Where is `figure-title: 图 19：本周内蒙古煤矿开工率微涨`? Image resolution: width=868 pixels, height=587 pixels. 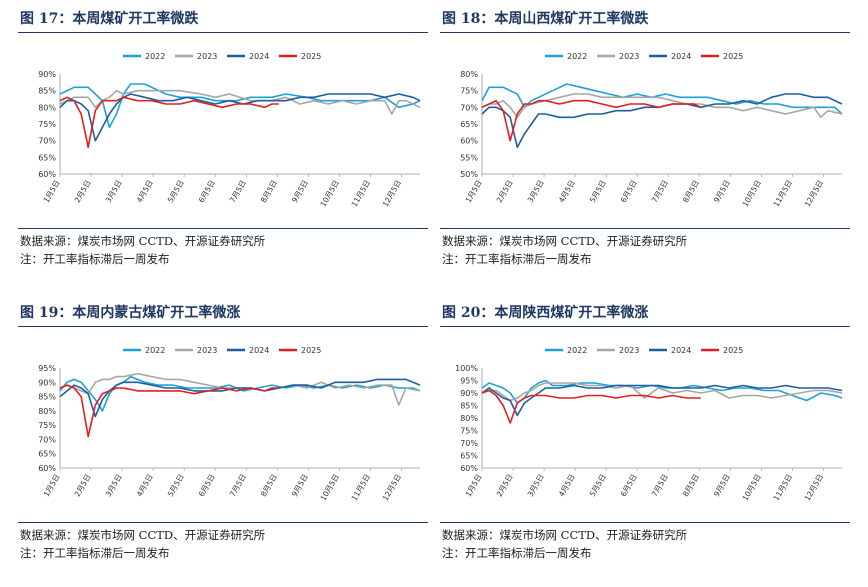
figure-title: 图 19：本周内蒙古煤矿开工率微涨 is located at coordinates (130, 313).